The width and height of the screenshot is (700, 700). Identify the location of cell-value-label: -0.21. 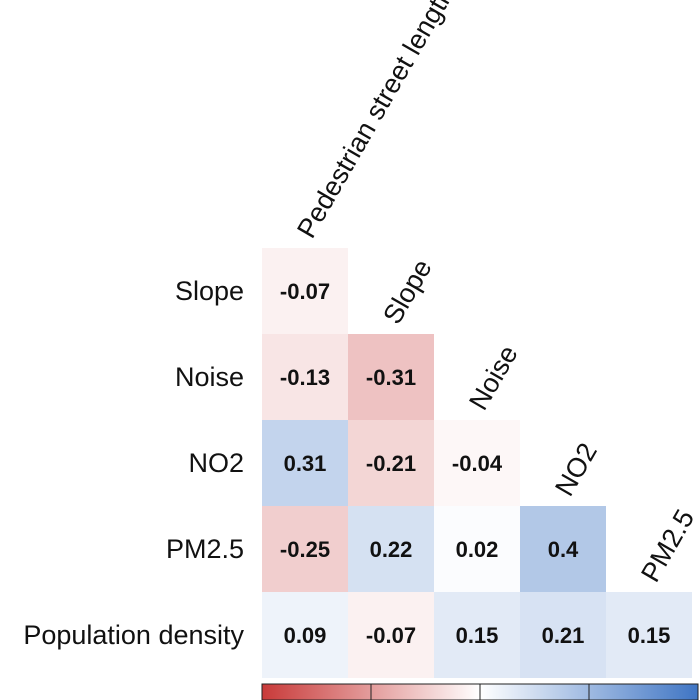
(391, 463).